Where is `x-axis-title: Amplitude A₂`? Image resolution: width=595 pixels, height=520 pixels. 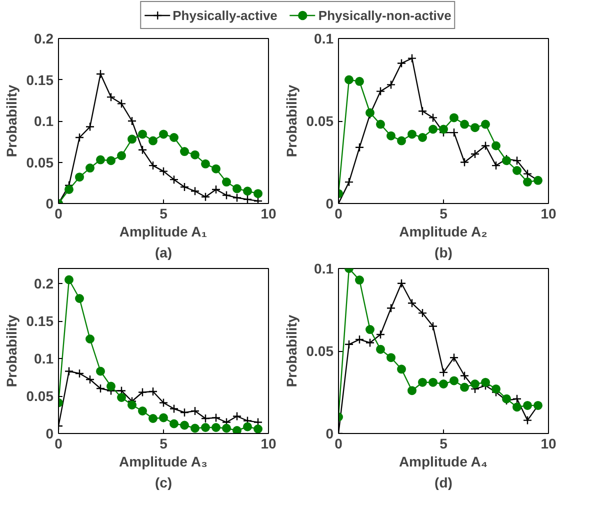 x-axis-title: Amplitude A₂ is located at coordinates (443, 232).